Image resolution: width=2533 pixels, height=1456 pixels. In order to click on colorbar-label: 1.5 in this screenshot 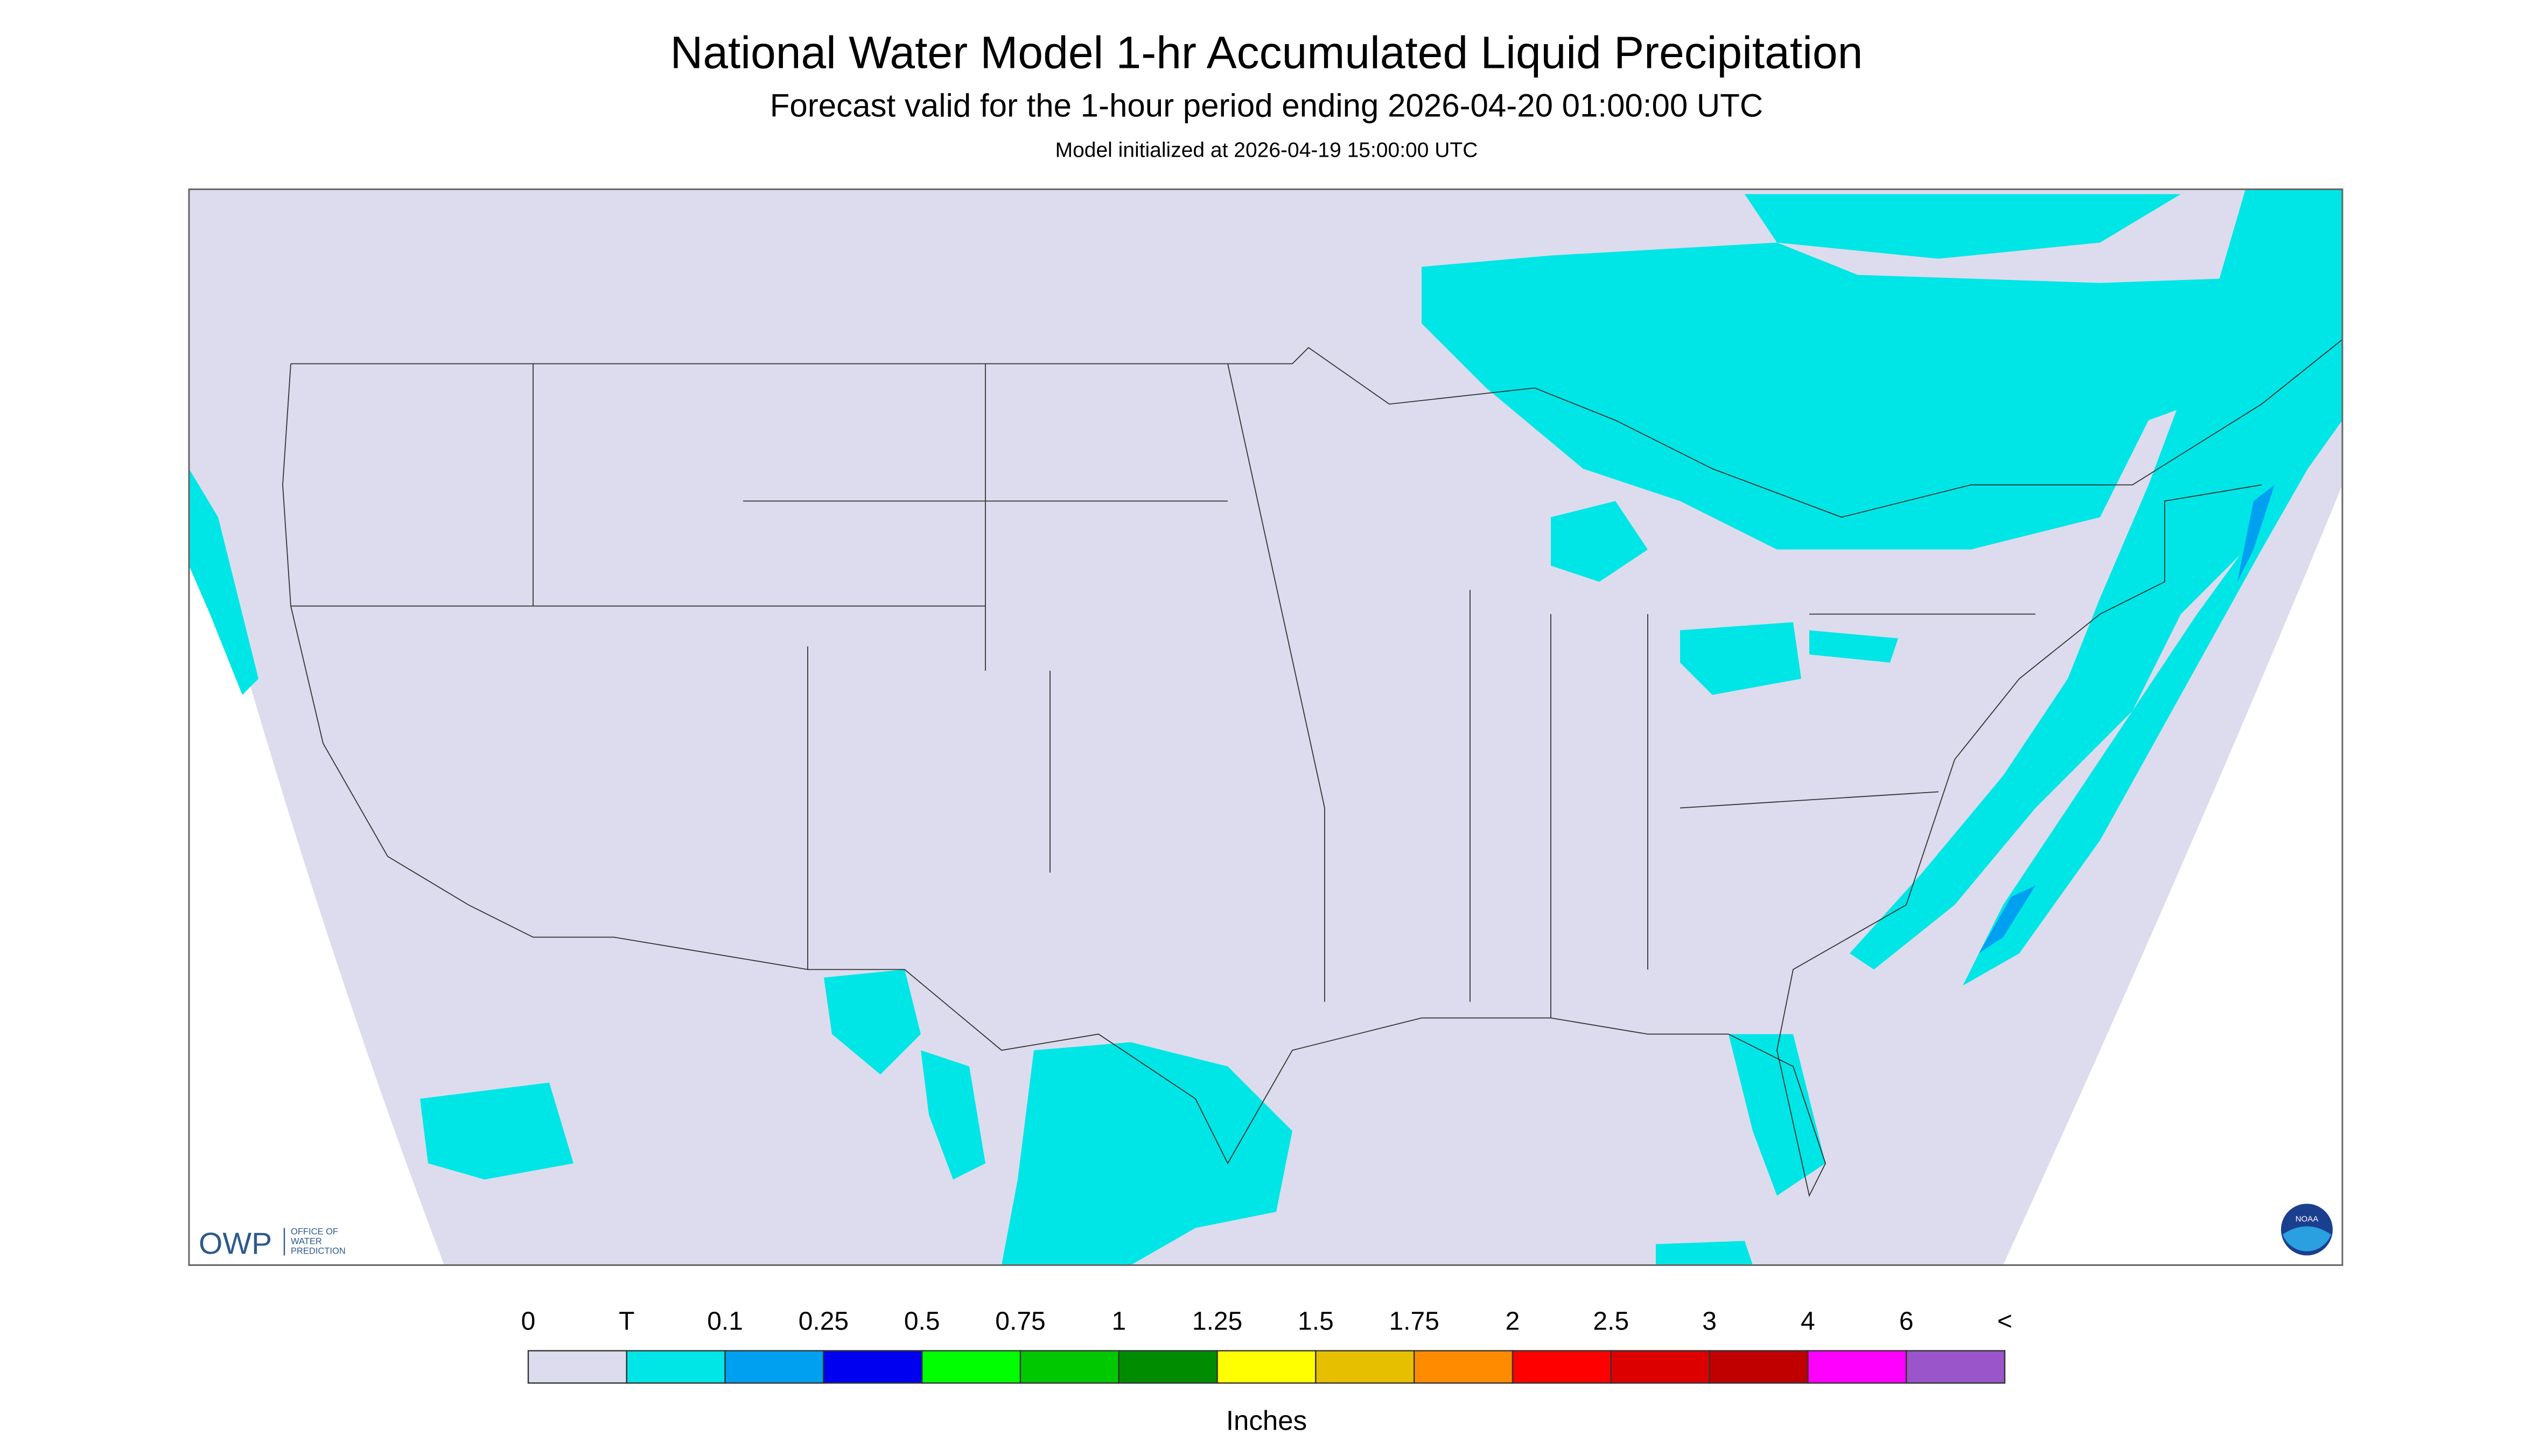, I will do `click(1316, 1321)`.